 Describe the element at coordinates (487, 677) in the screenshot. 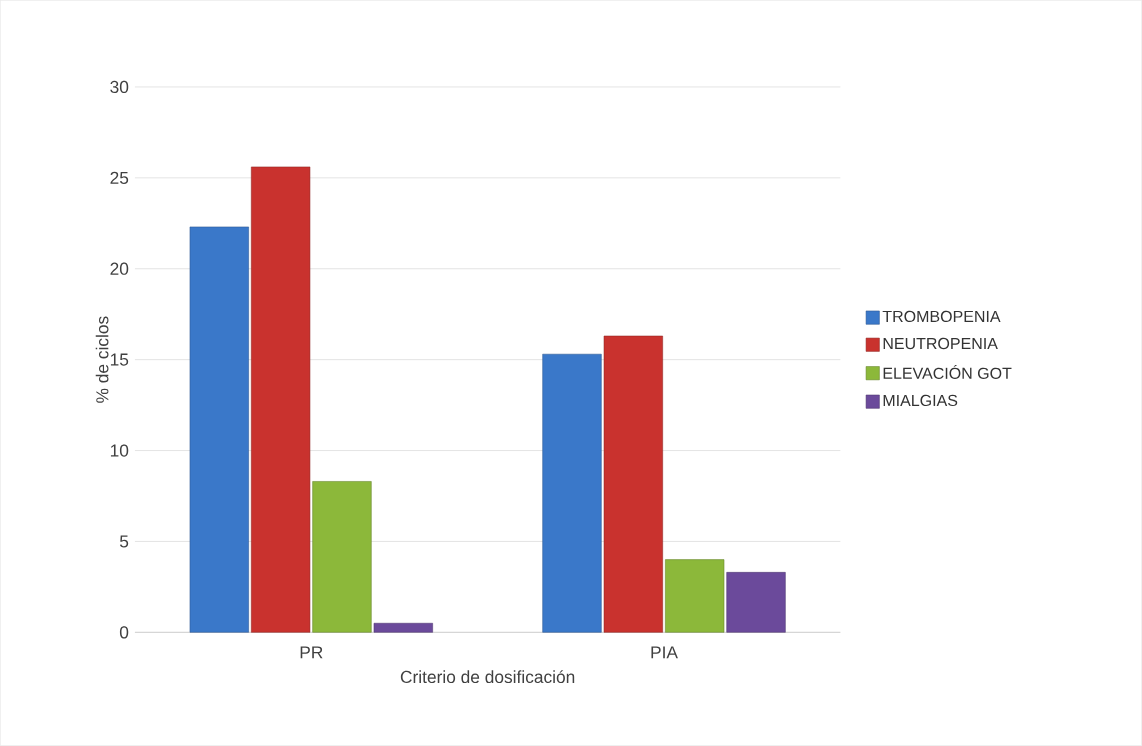

I see `x-axis-title: Criterio de dosificación` at that location.